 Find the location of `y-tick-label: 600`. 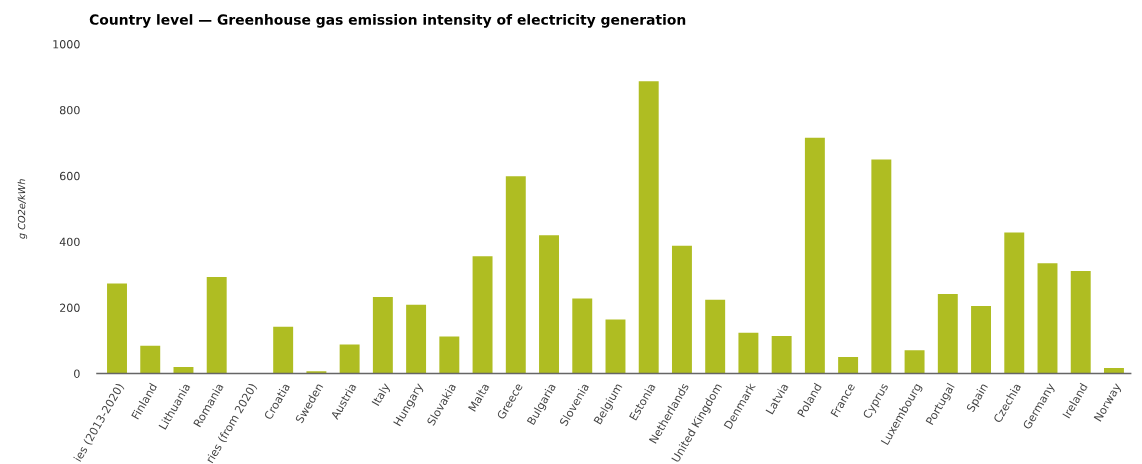

y-tick-label: 600 is located at coordinates (69, 176).